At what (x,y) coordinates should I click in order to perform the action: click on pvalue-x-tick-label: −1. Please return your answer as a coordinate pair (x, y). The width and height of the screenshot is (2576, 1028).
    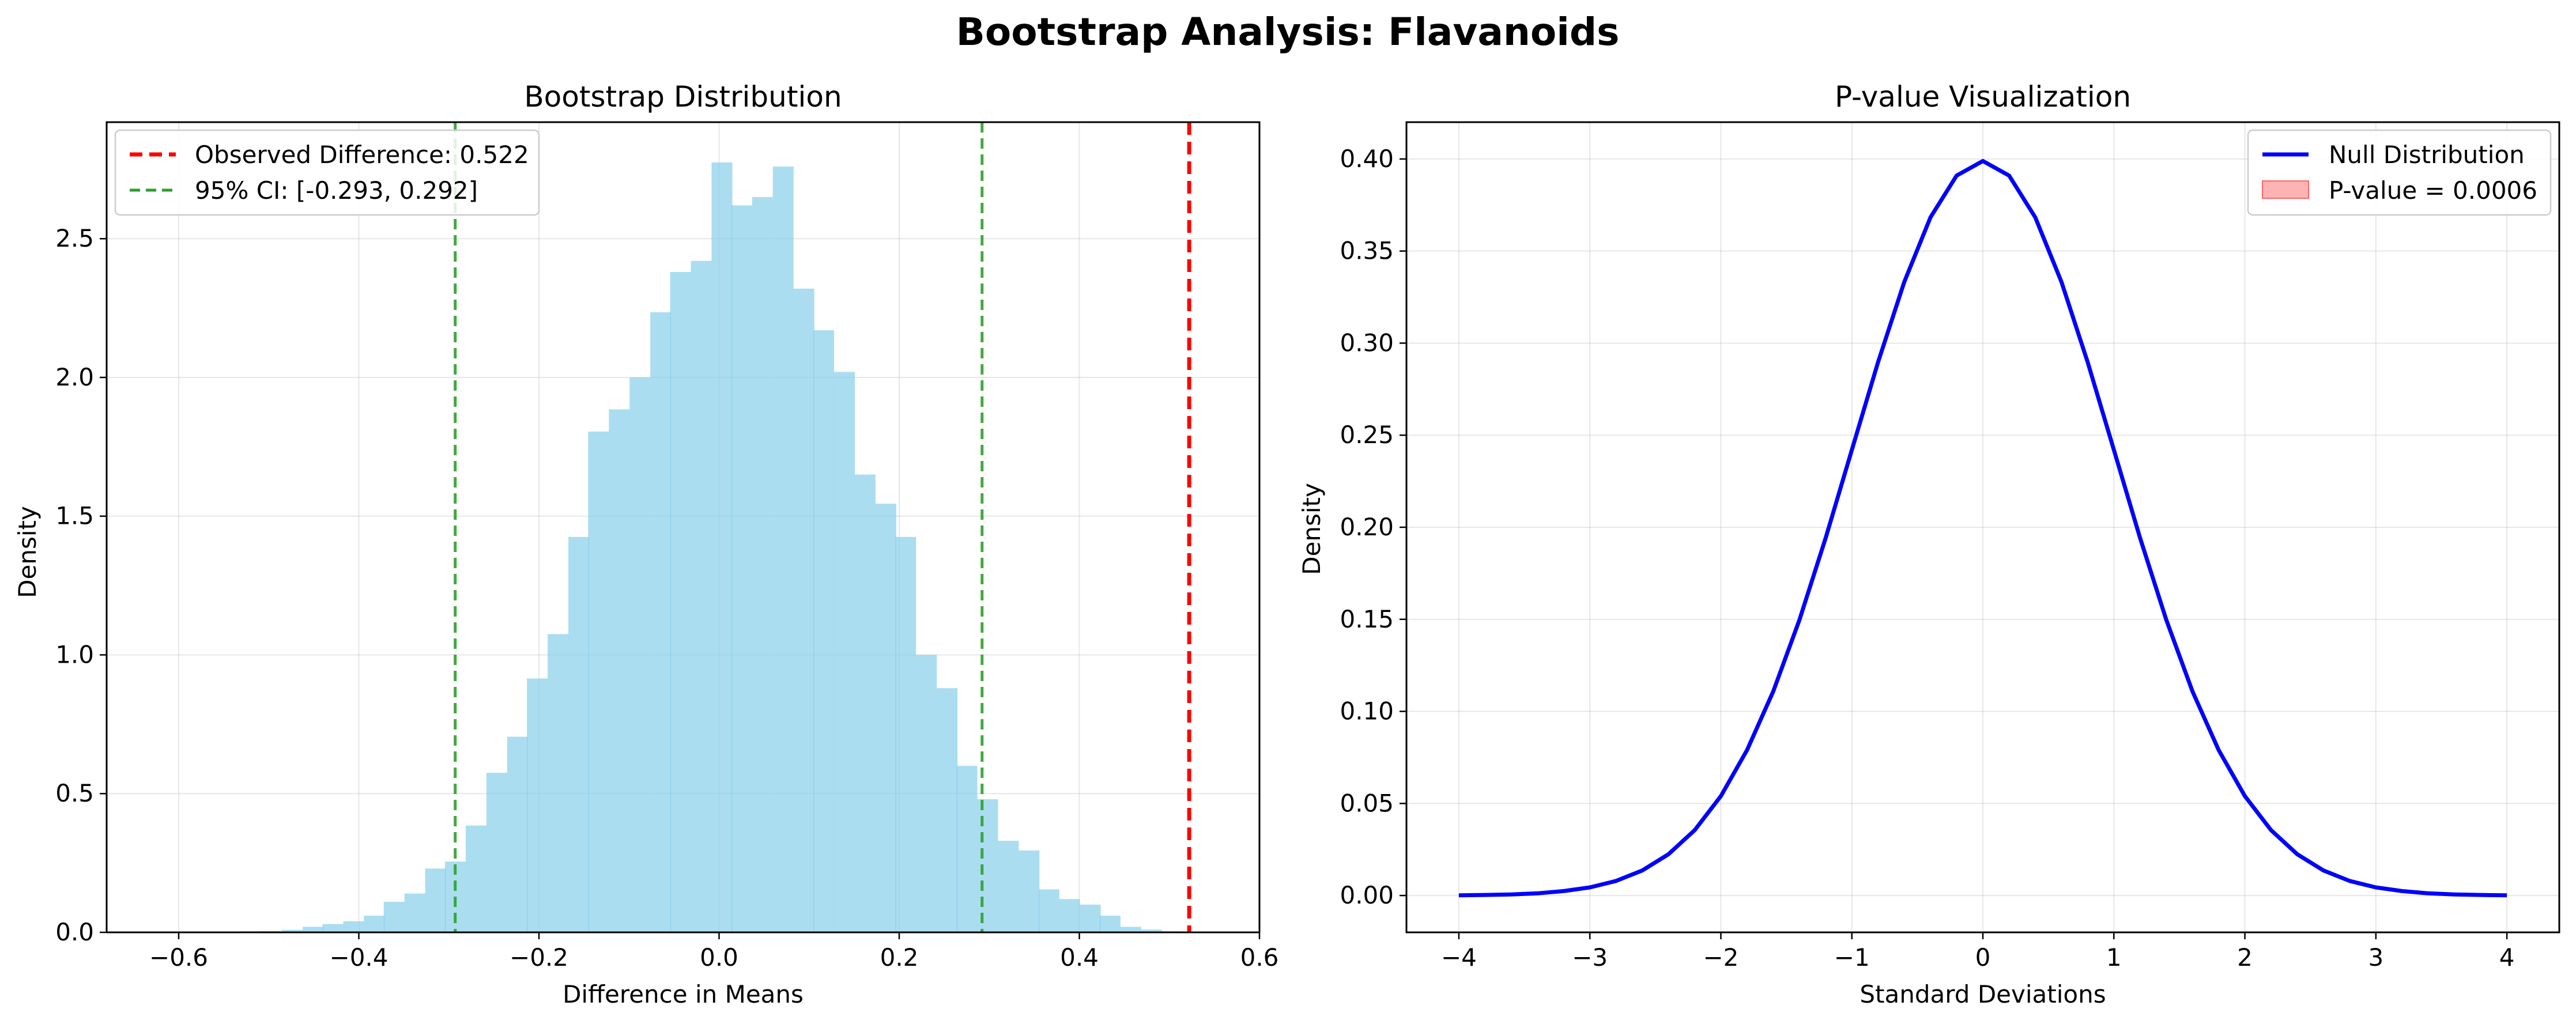
    Looking at the image, I should click on (1852, 958).